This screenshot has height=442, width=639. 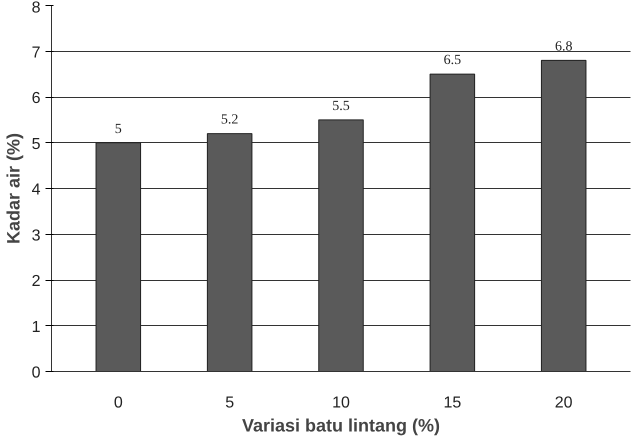 I want to click on data-label: 5, so click(x=118, y=129).